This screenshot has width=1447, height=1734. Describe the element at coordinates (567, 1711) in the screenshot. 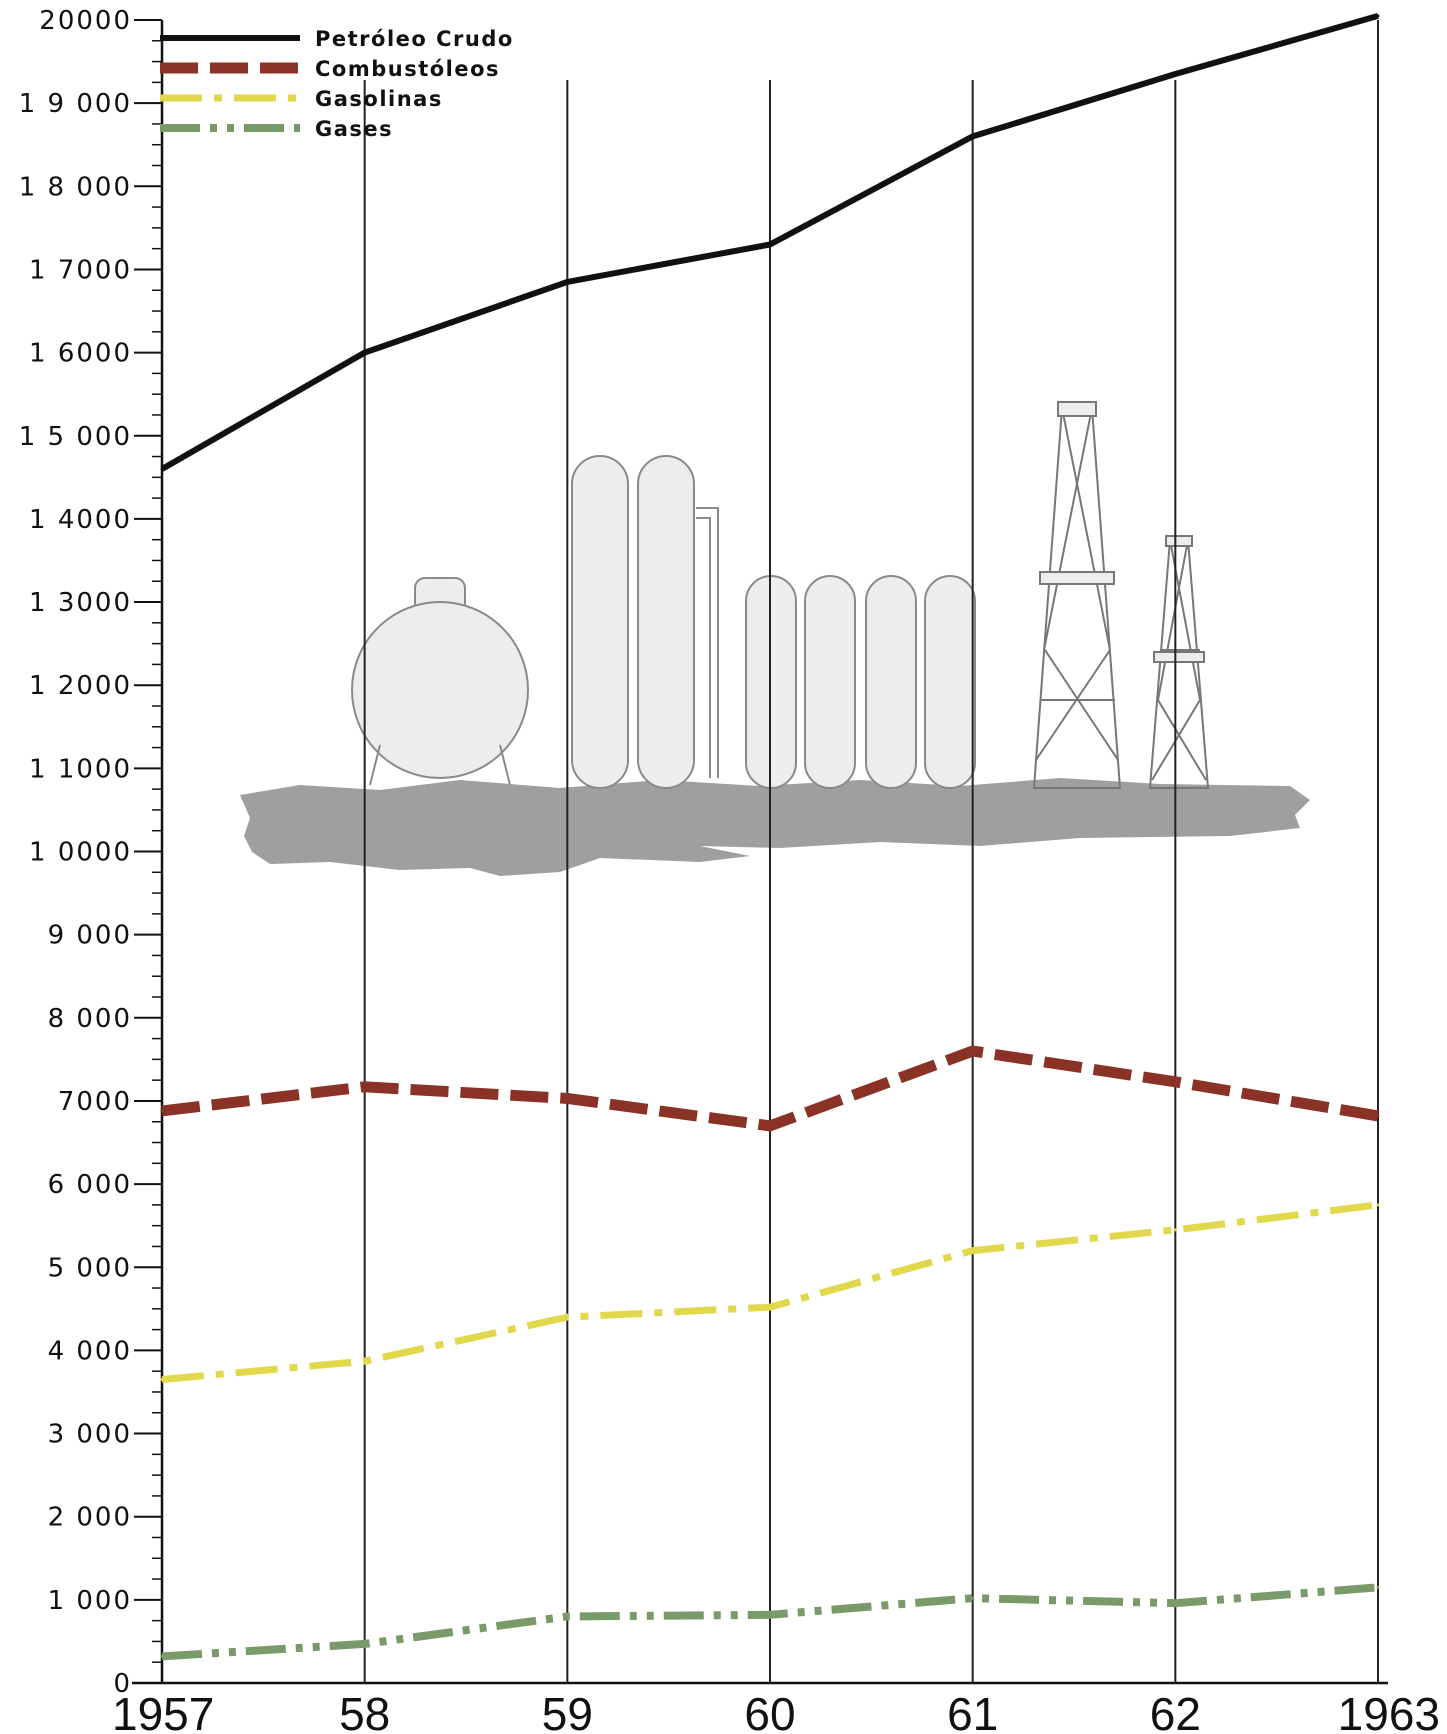

I see `x-tick-label: 59` at that location.